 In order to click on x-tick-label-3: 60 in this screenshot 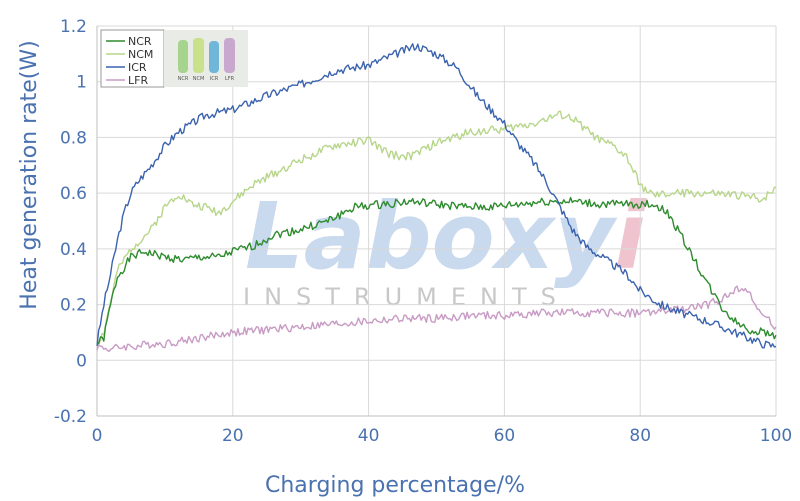, I will do `click(505, 436)`.